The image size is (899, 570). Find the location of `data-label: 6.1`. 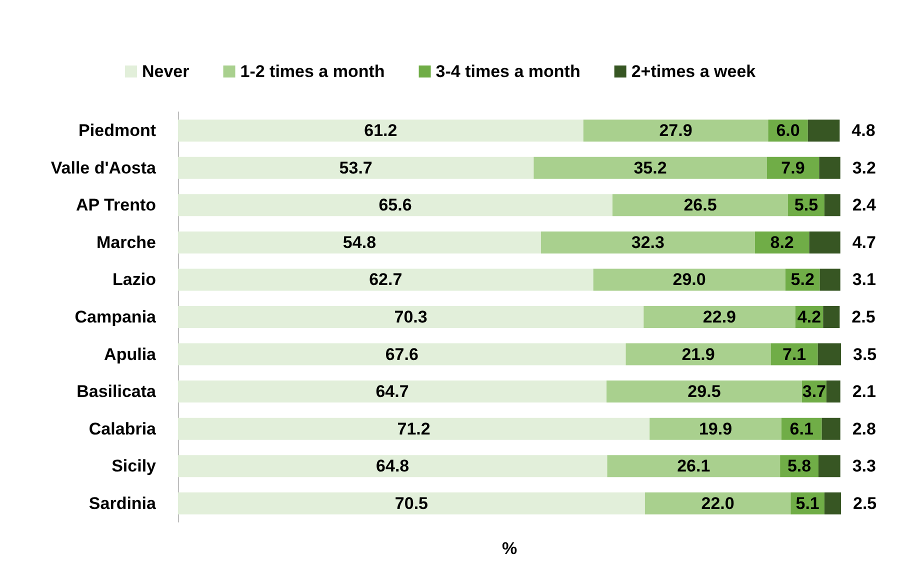

data-label: 6.1 is located at coordinates (802, 428).